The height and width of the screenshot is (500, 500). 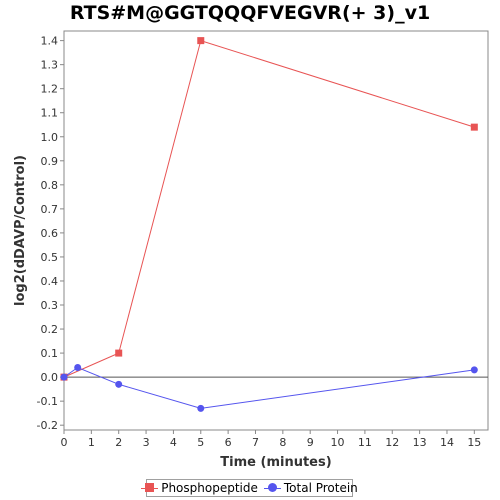 I want to click on legend-square-marker-icon, so click(x=150, y=488).